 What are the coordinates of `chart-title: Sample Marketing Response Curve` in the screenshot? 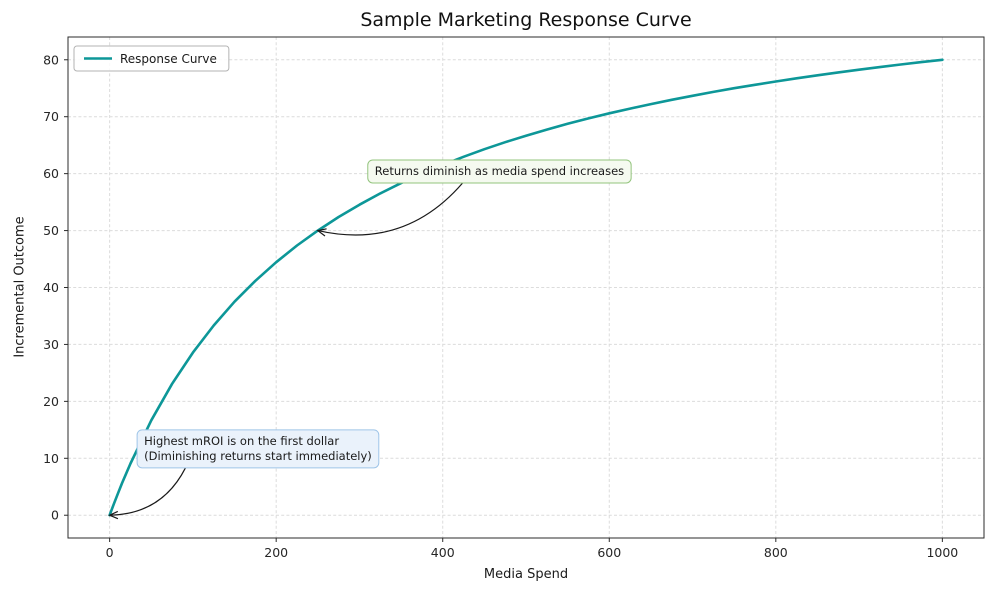 It's located at (526, 20).